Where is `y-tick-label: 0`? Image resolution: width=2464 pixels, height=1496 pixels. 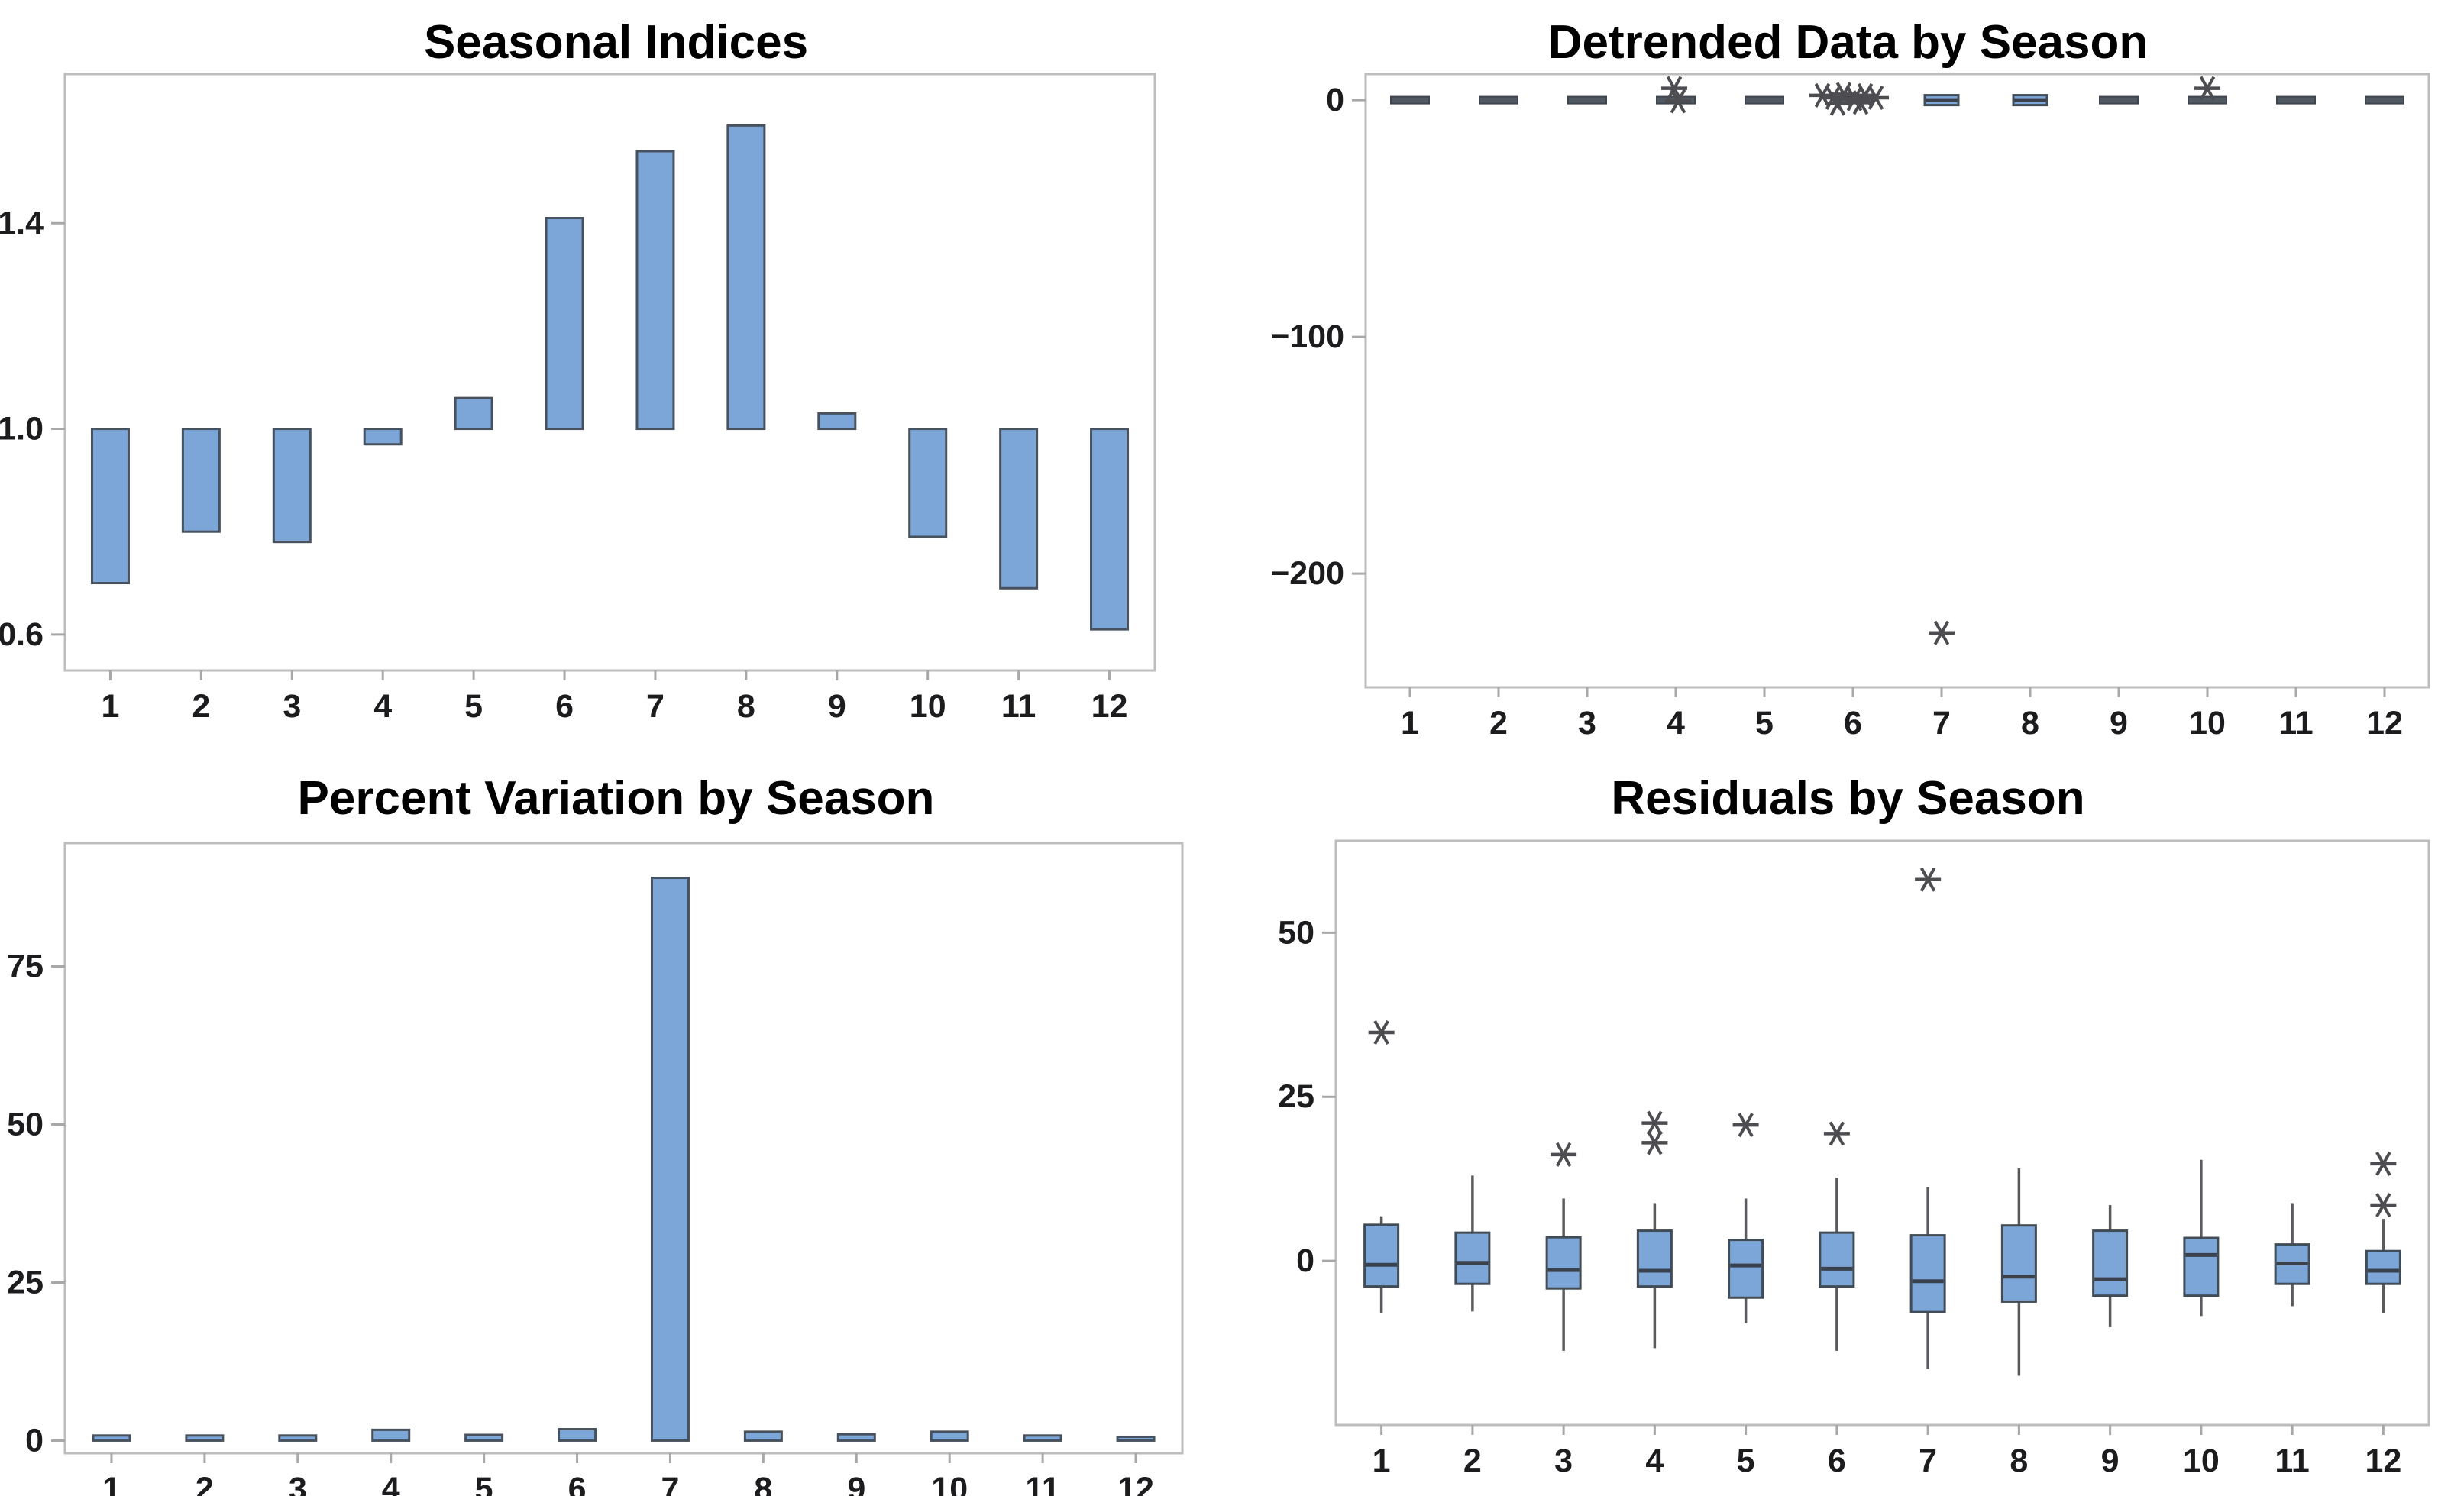 y-tick-label: 0 is located at coordinates (1335, 100).